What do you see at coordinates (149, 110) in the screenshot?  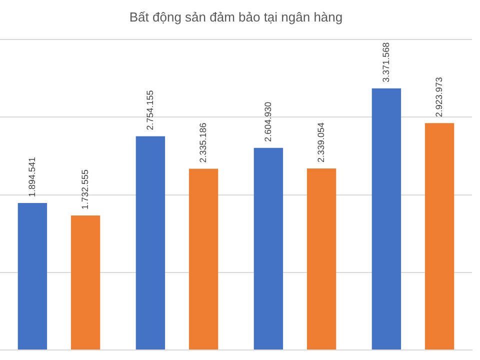 I see `data-label: 2.754.155` at bounding box center [149, 110].